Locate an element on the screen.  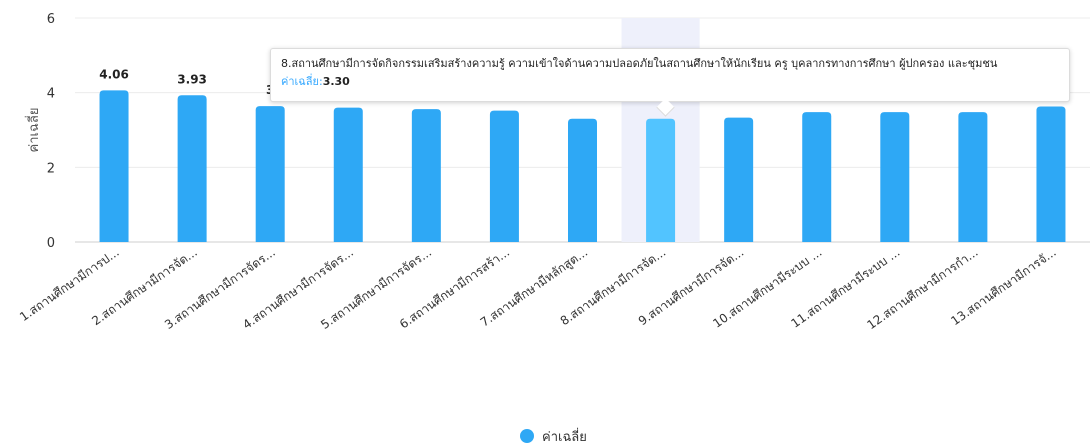
legend-label: ค่าเฉลี่ย is located at coordinates (564, 436).